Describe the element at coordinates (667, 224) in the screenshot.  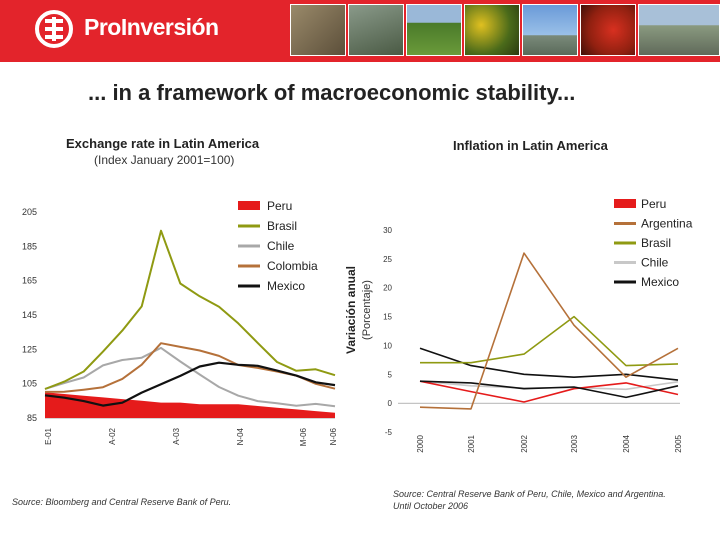
I see `chart2-legend-label-argentina: Argentina` at that location.